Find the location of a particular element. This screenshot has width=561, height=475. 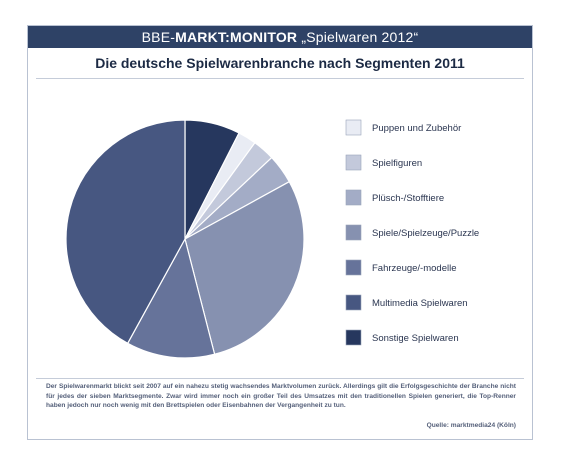

legend-label-4: Spiele/Spielzeuge/Puzzle is located at coordinates (425, 233).